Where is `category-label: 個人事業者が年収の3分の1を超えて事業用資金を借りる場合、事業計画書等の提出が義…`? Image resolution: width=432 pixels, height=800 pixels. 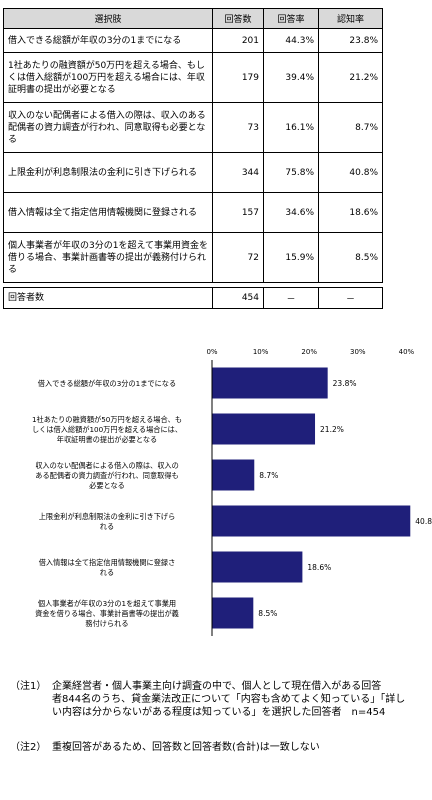
category-label: 個人事業者が年収の3分の1を超えて事業用資金を借りる場合、事業計画書等の提出が義… is located at coordinates (107, 613).